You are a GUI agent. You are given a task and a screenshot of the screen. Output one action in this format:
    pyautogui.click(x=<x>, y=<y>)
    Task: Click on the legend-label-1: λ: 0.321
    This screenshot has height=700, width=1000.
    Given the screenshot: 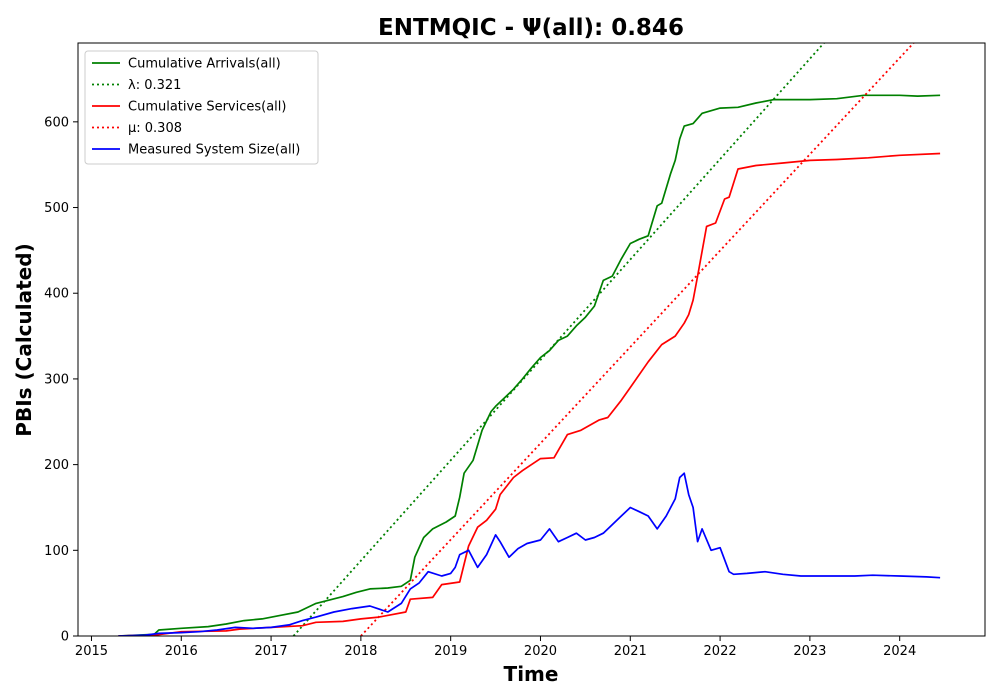 What is the action you would take?
    pyautogui.click(x=154, y=85)
    